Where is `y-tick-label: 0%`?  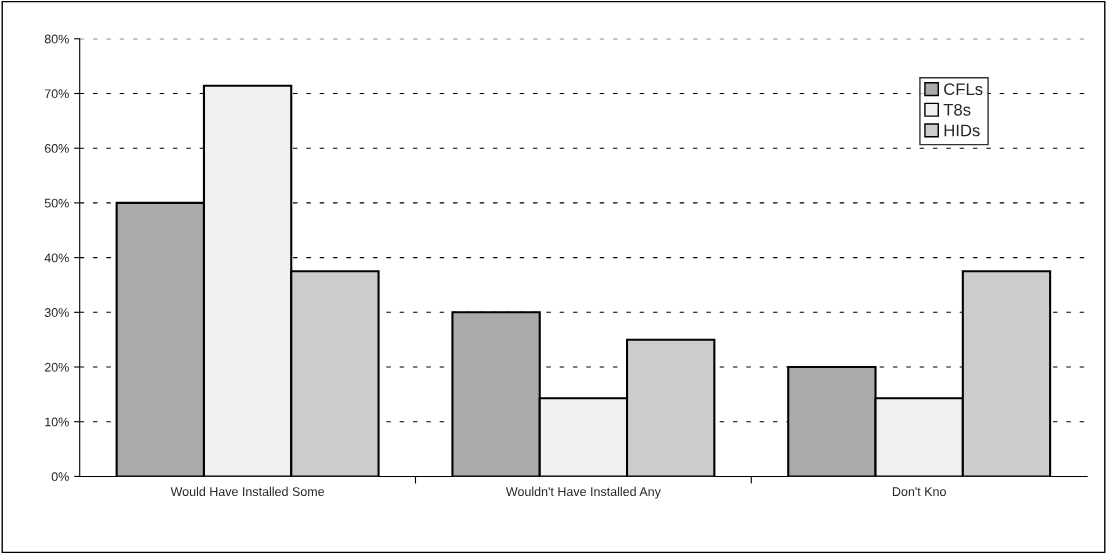
y-tick-label: 0% is located at coordinates (60, 477).